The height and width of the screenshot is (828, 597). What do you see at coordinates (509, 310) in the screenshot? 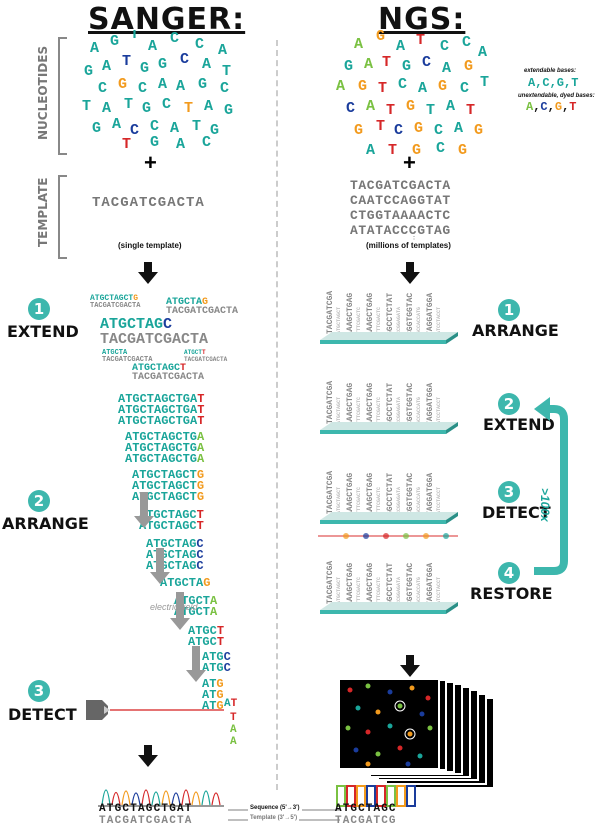
I see `ngs-step-1-num: 1` at bounding box center [509, 310].